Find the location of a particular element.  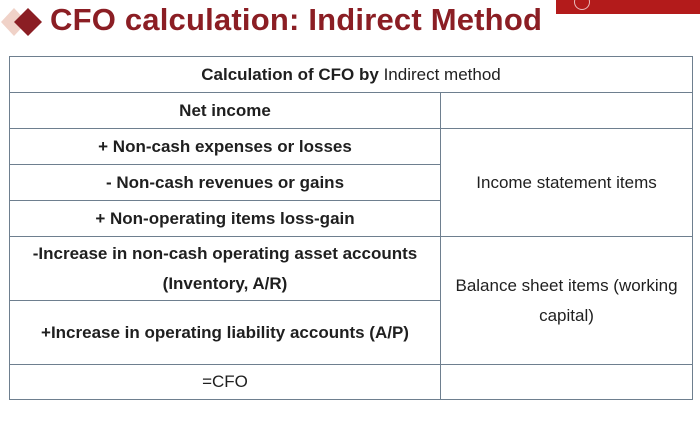

slide-header: CFO calculation: Indirect Method is located at coordinates (350, 25).